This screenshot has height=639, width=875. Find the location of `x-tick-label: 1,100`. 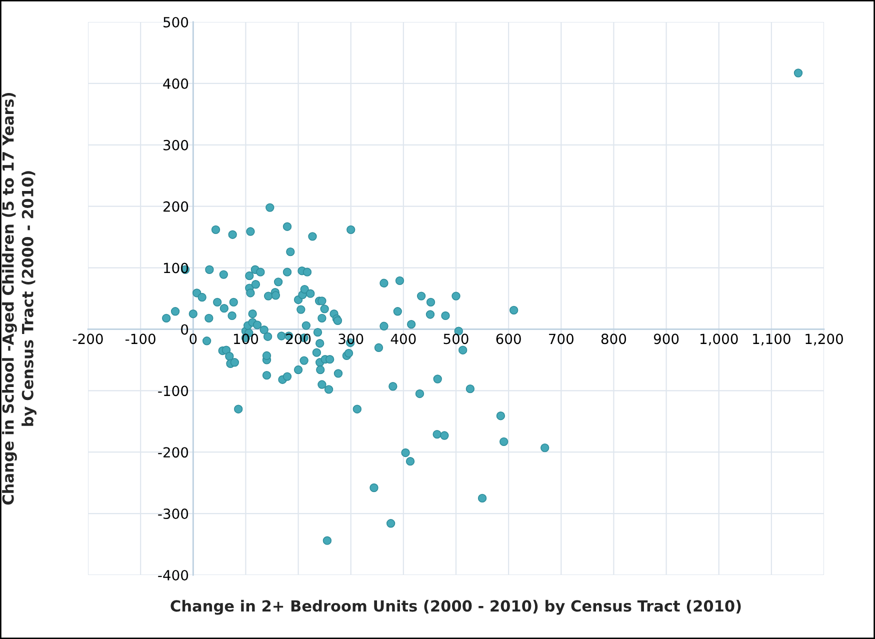

x-tick-label: 1,100 is located at coordinates (771, 340).